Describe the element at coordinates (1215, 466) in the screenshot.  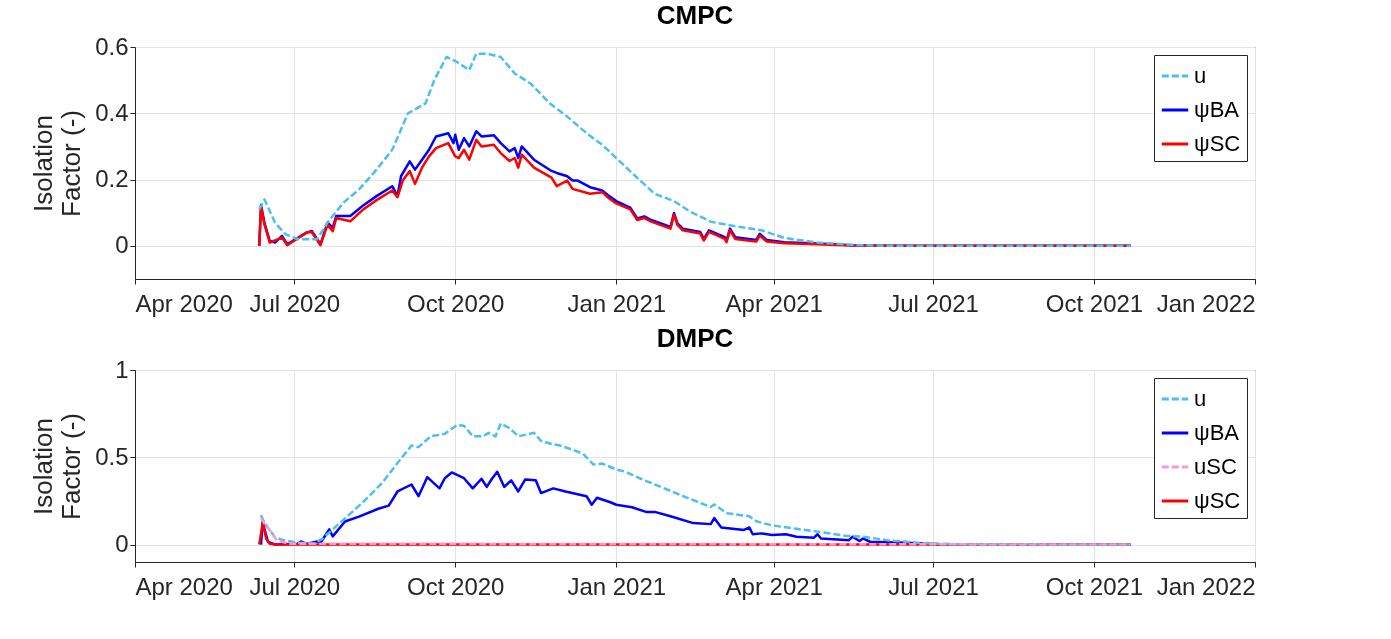
I see `legend-label: uSC` at that location.